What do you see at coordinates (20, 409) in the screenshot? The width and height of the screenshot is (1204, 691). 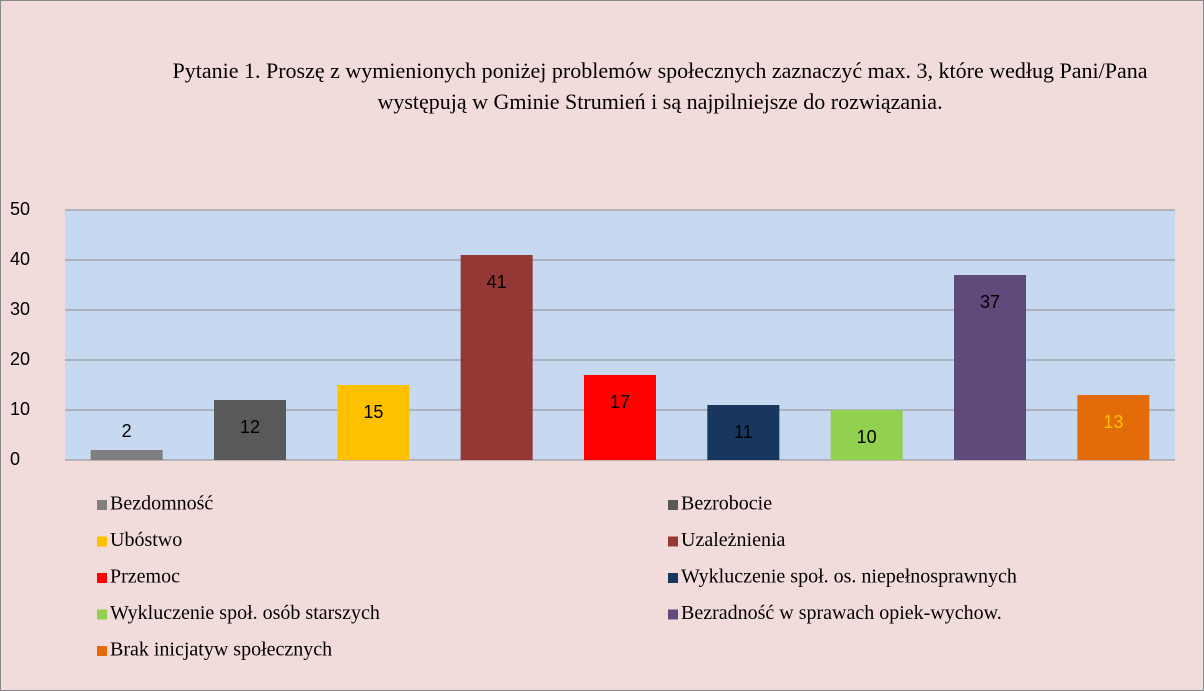 I see `y-tick-label: 10` at bounding box center [20, 409].